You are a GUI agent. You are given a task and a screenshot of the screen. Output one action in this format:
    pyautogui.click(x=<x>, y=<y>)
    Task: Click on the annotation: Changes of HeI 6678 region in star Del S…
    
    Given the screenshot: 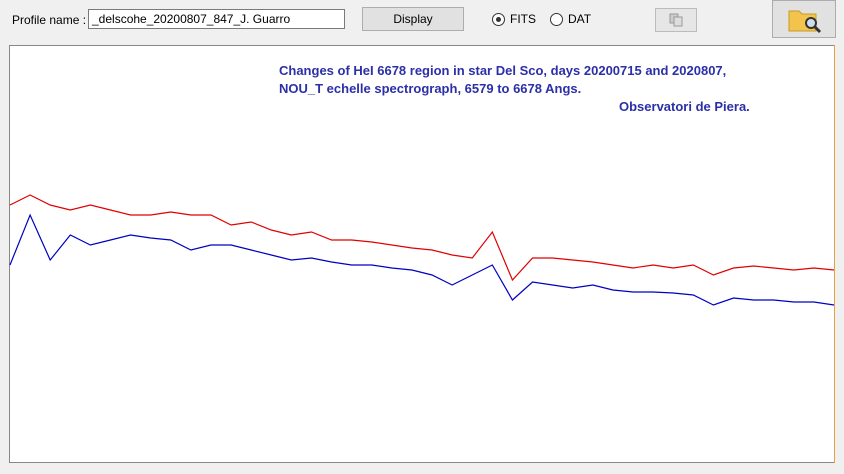 What is the action you would take?
    pyautogui.click(x=502, y=70)
    